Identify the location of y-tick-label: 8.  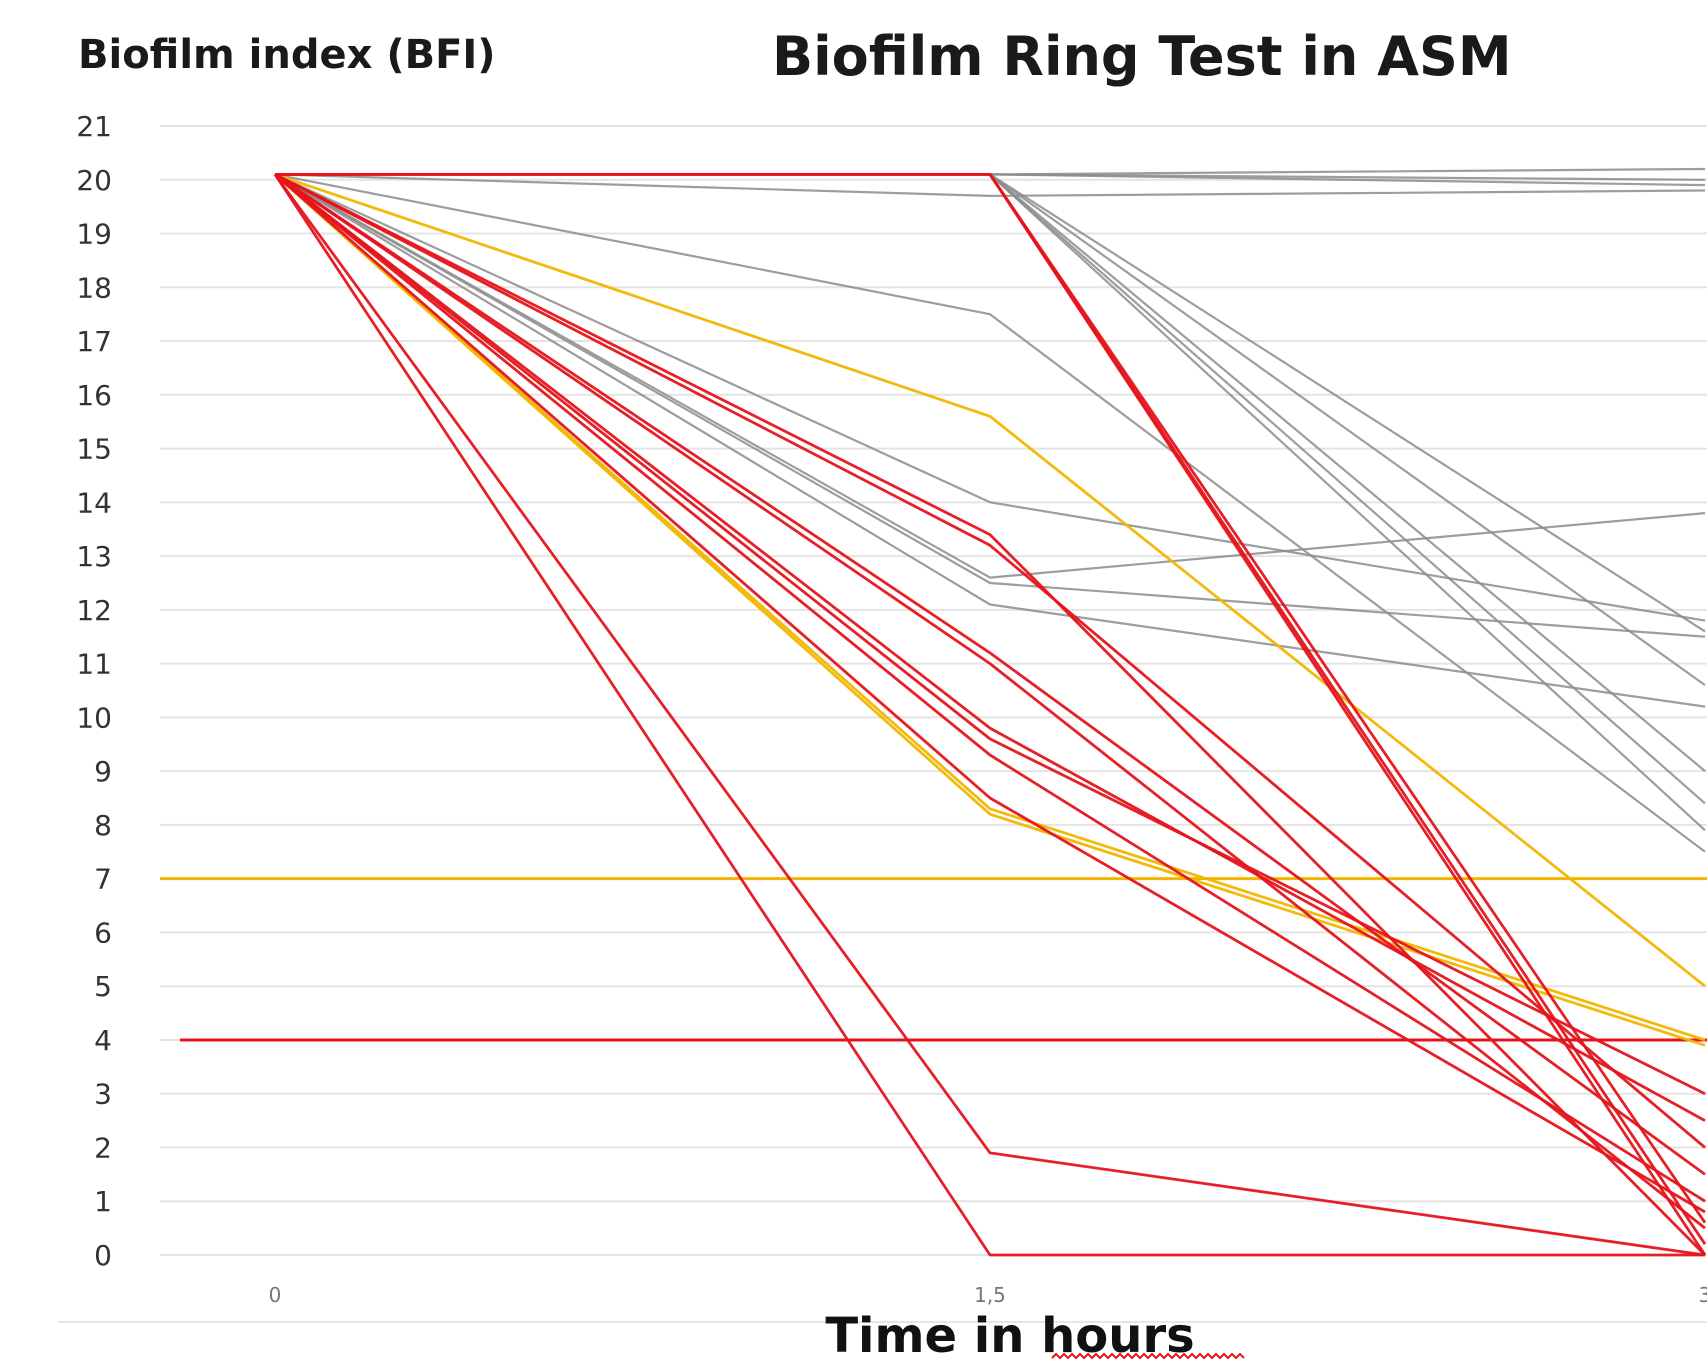
(103, 825).